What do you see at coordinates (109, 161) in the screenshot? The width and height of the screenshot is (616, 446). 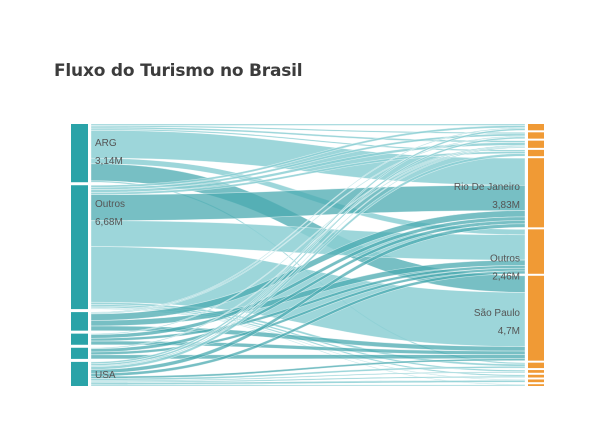 I see `source-value-arg: 3,14M` at bounding box center [109, 161].